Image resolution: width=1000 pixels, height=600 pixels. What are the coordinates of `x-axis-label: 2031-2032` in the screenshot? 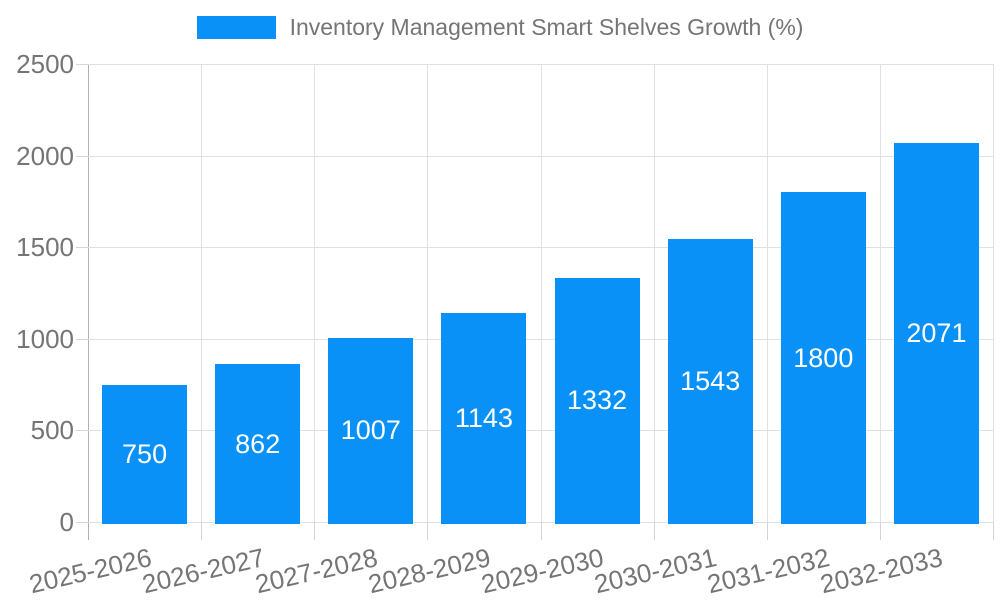 It's located at (768, 571).